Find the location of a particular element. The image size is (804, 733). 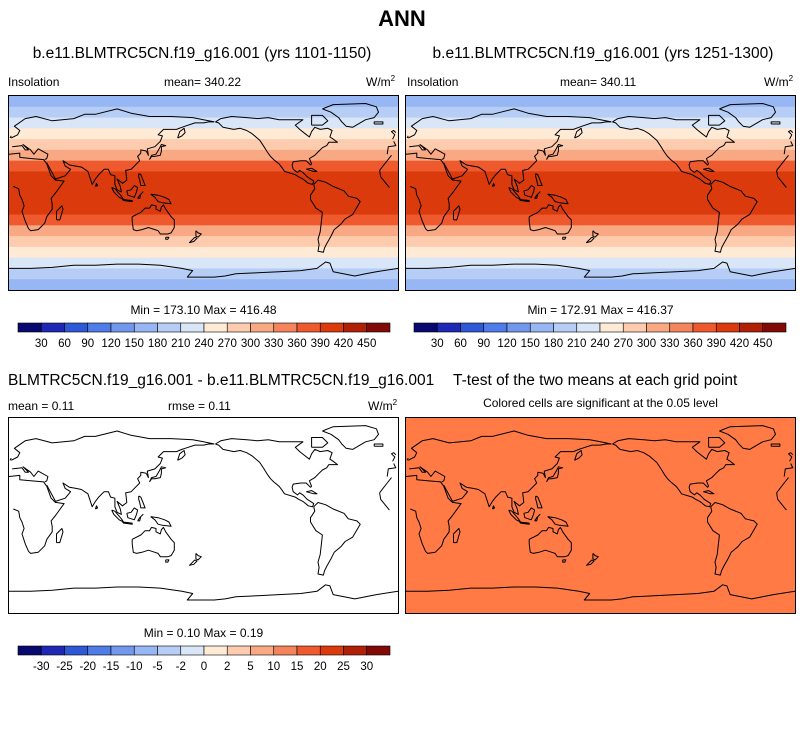

colorbar-tick-label: 2 is located at coordinates (227, 667).